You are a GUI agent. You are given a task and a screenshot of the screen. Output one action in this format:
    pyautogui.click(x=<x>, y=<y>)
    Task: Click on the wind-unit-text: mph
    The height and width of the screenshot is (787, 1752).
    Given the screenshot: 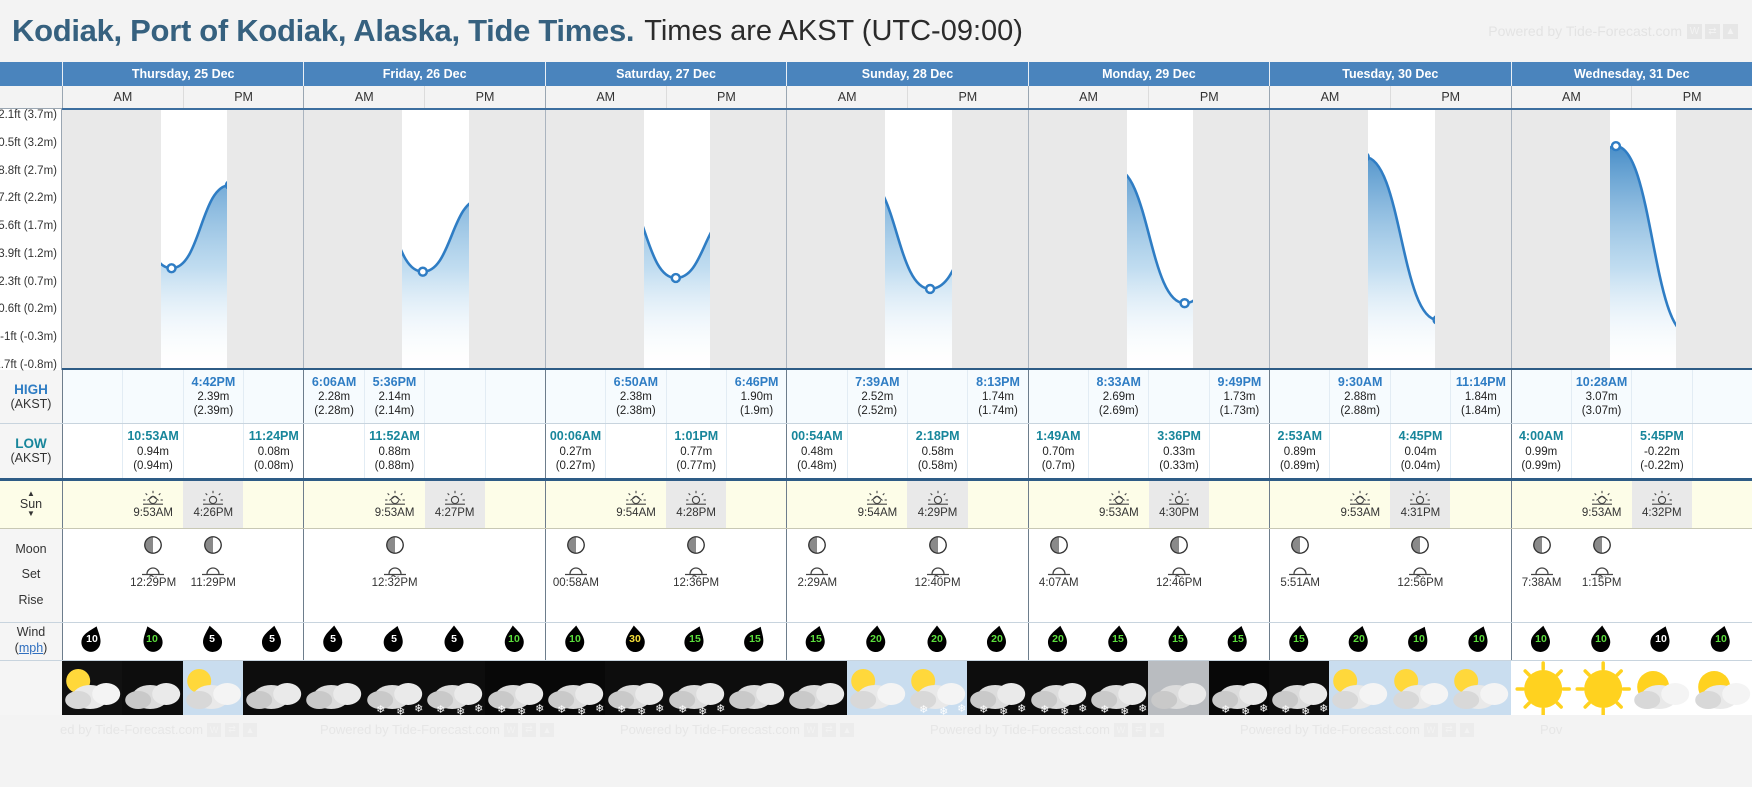 What is the action you would take?
    pyautogui.click(x=31, y=648)
    